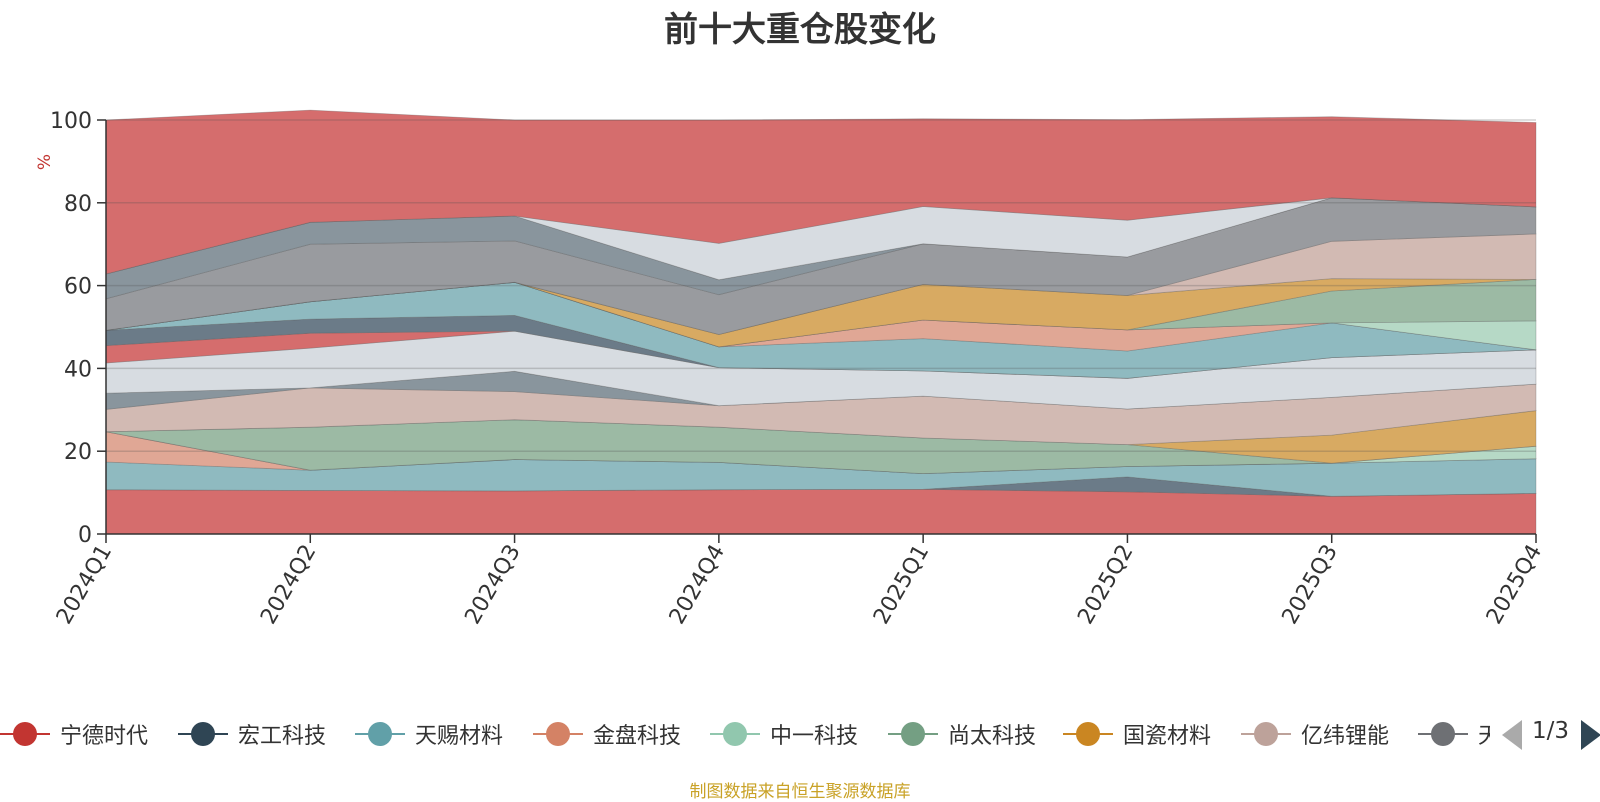 The image size is (1600, 802). I want to click on legend-item-1: 宁德时代, so click(74, 734).